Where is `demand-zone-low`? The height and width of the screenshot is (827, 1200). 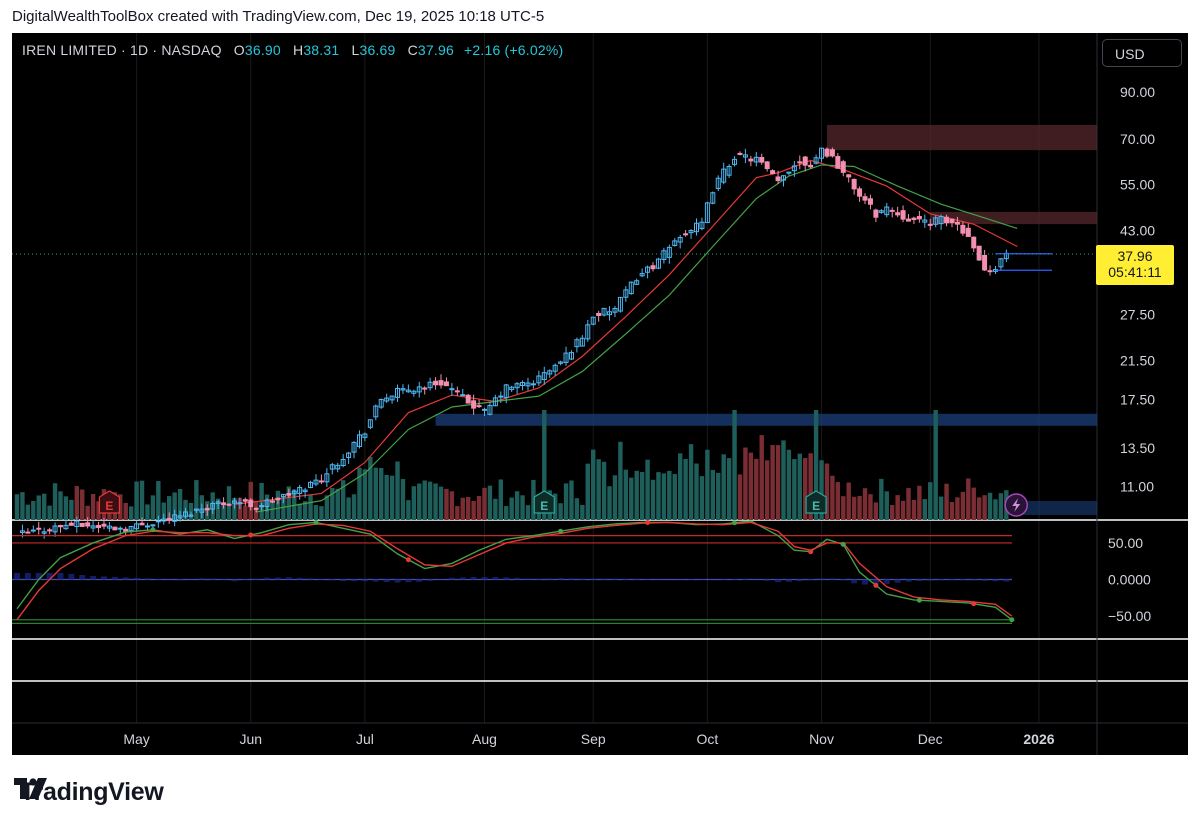
demand-zone-low is located at coordinates (1054, 508).